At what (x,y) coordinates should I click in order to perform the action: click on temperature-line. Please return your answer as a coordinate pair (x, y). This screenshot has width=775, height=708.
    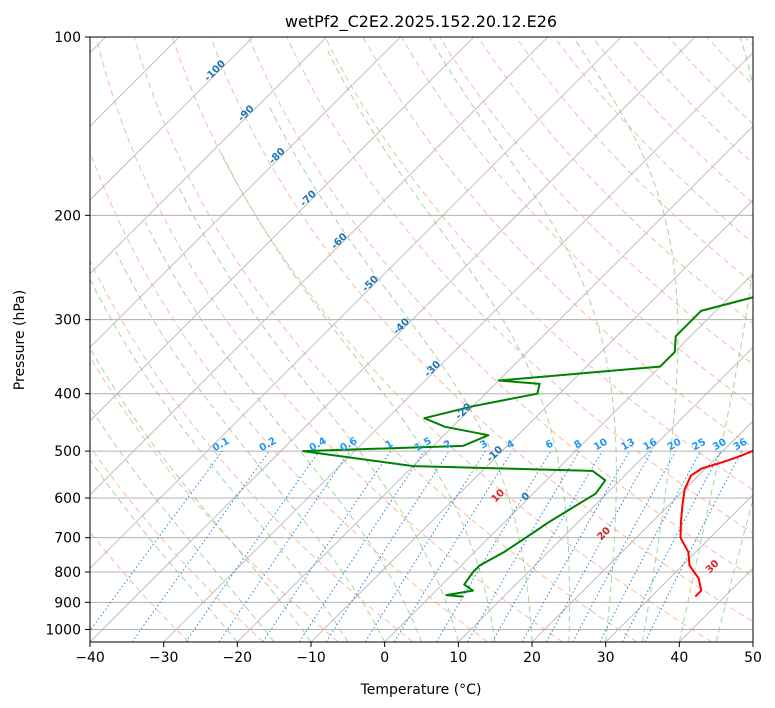
    Looking at the image, I should click on (716, 523).